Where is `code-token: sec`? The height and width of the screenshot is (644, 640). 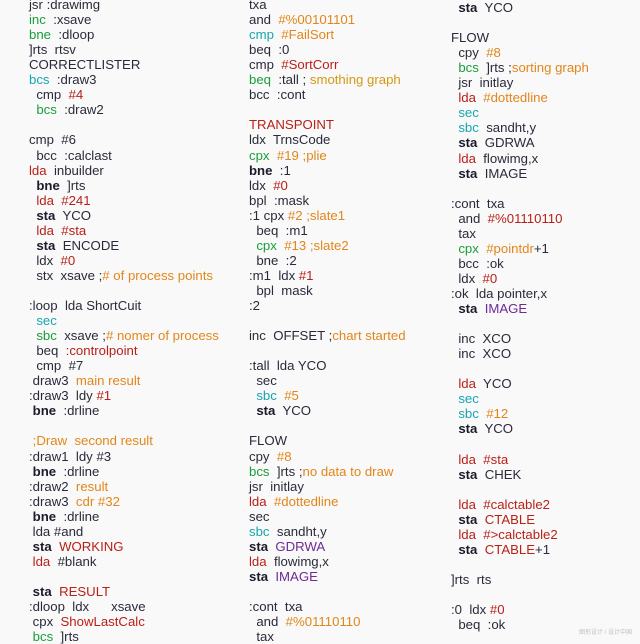
code-token: sec is located at coordinates (259, 516).